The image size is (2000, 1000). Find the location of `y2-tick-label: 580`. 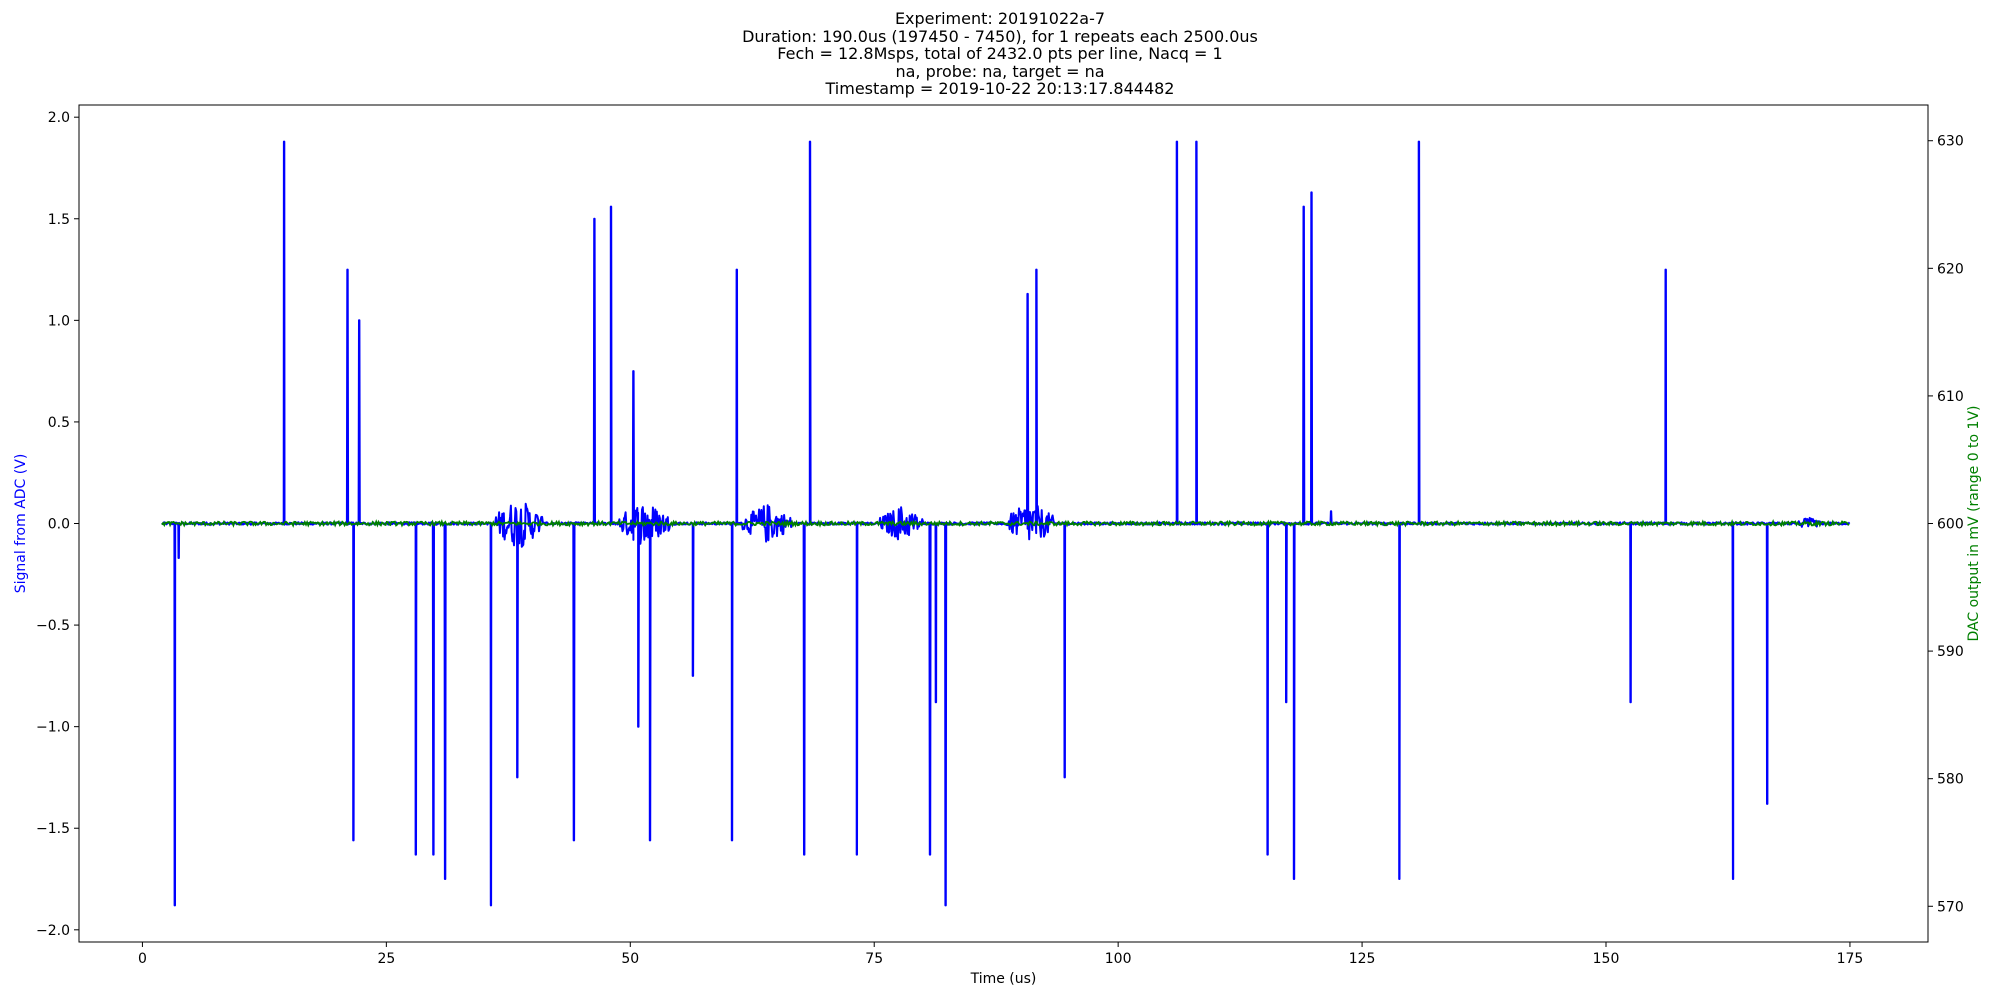

y2-tick-label: 580 is located at coordinates (1950, 780).